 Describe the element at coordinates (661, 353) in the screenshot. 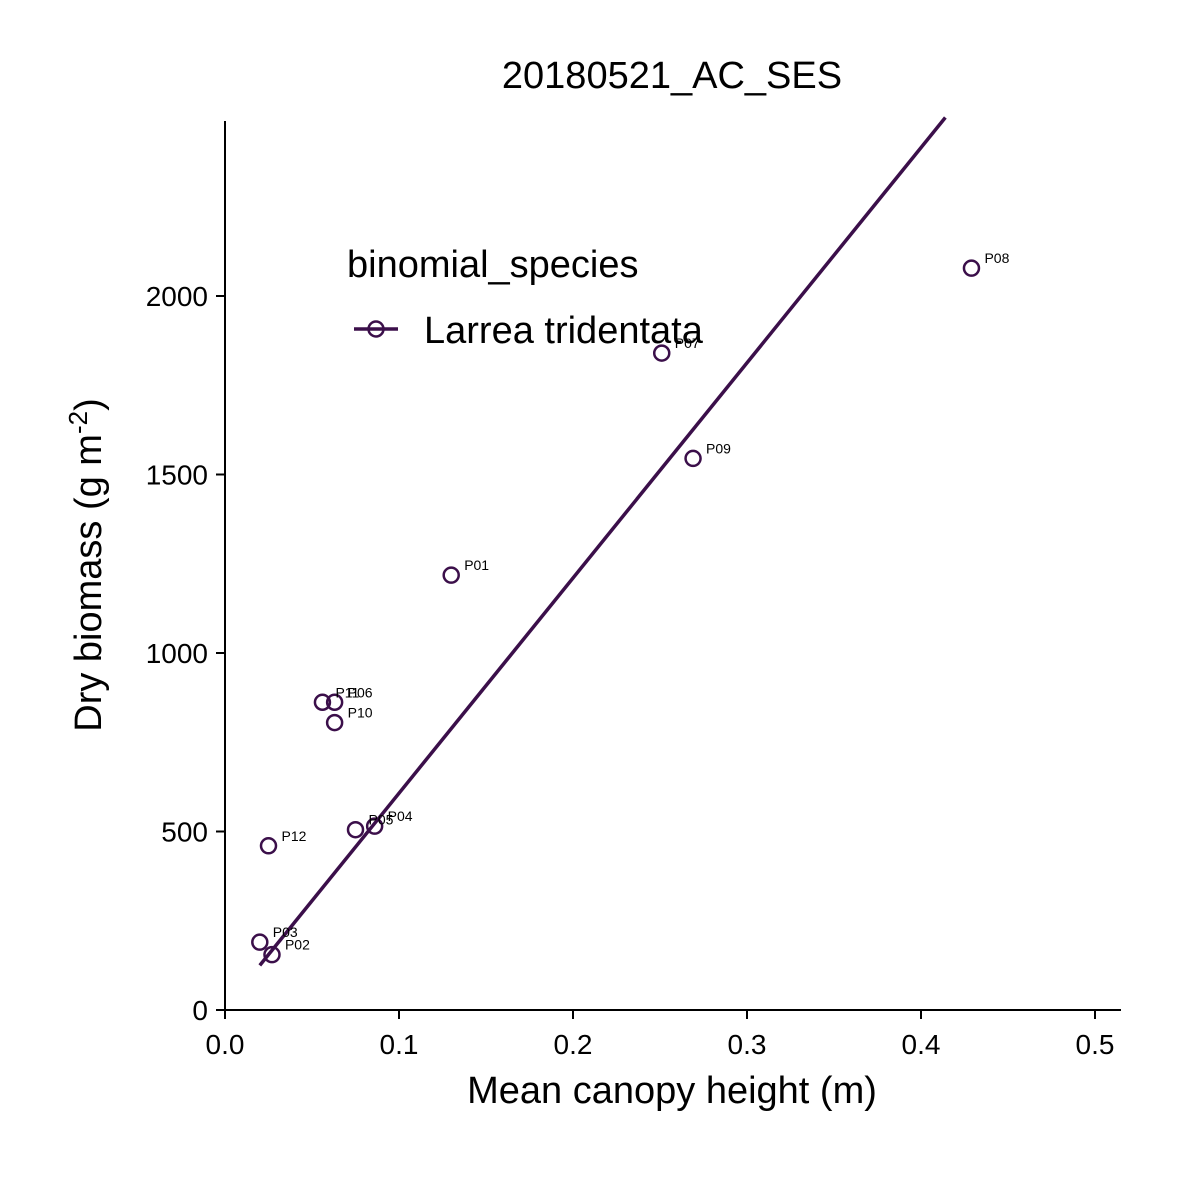

I see `data-point-p07` at that location.